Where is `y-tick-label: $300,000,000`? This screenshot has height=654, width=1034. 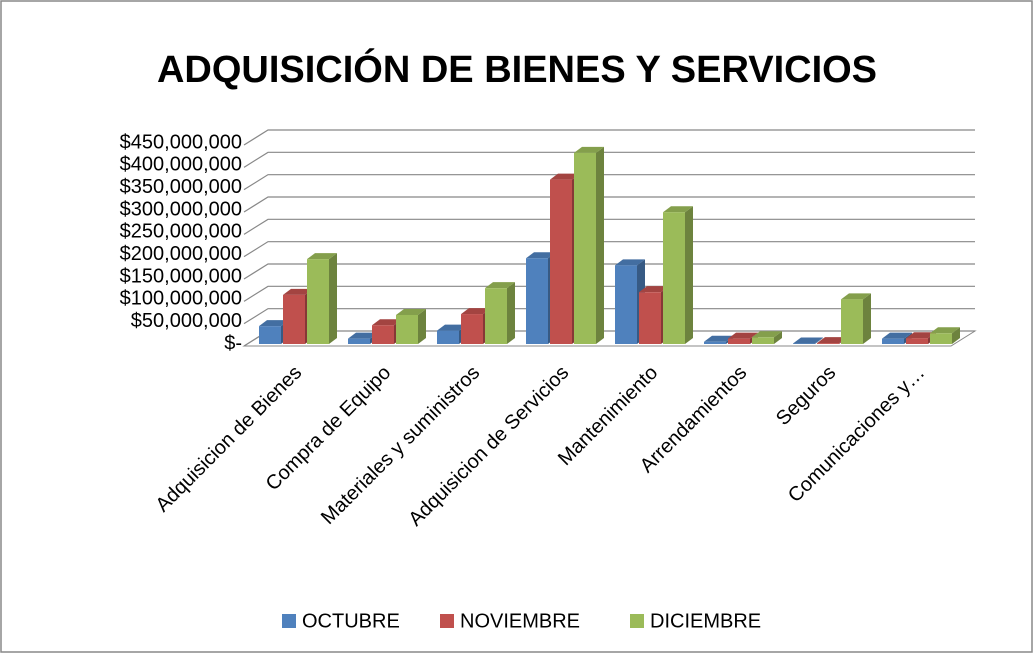
y-tick-label: $300,000,000 is located at coordinates (181, 209).